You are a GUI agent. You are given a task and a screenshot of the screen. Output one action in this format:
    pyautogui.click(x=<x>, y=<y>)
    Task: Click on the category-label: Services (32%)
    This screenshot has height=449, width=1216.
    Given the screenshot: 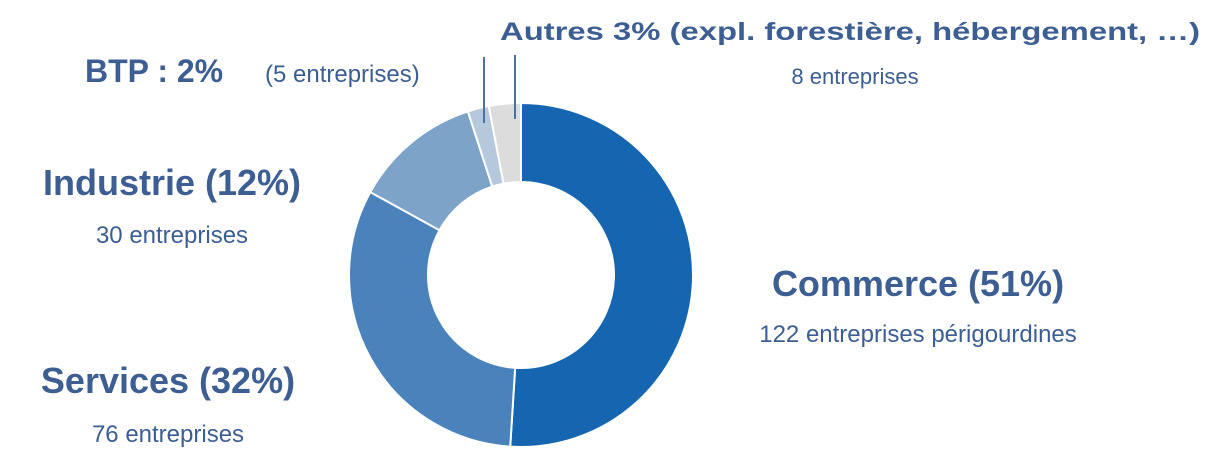 What is the action you would take?
    pyautogui.click(x=168, y=380)
    